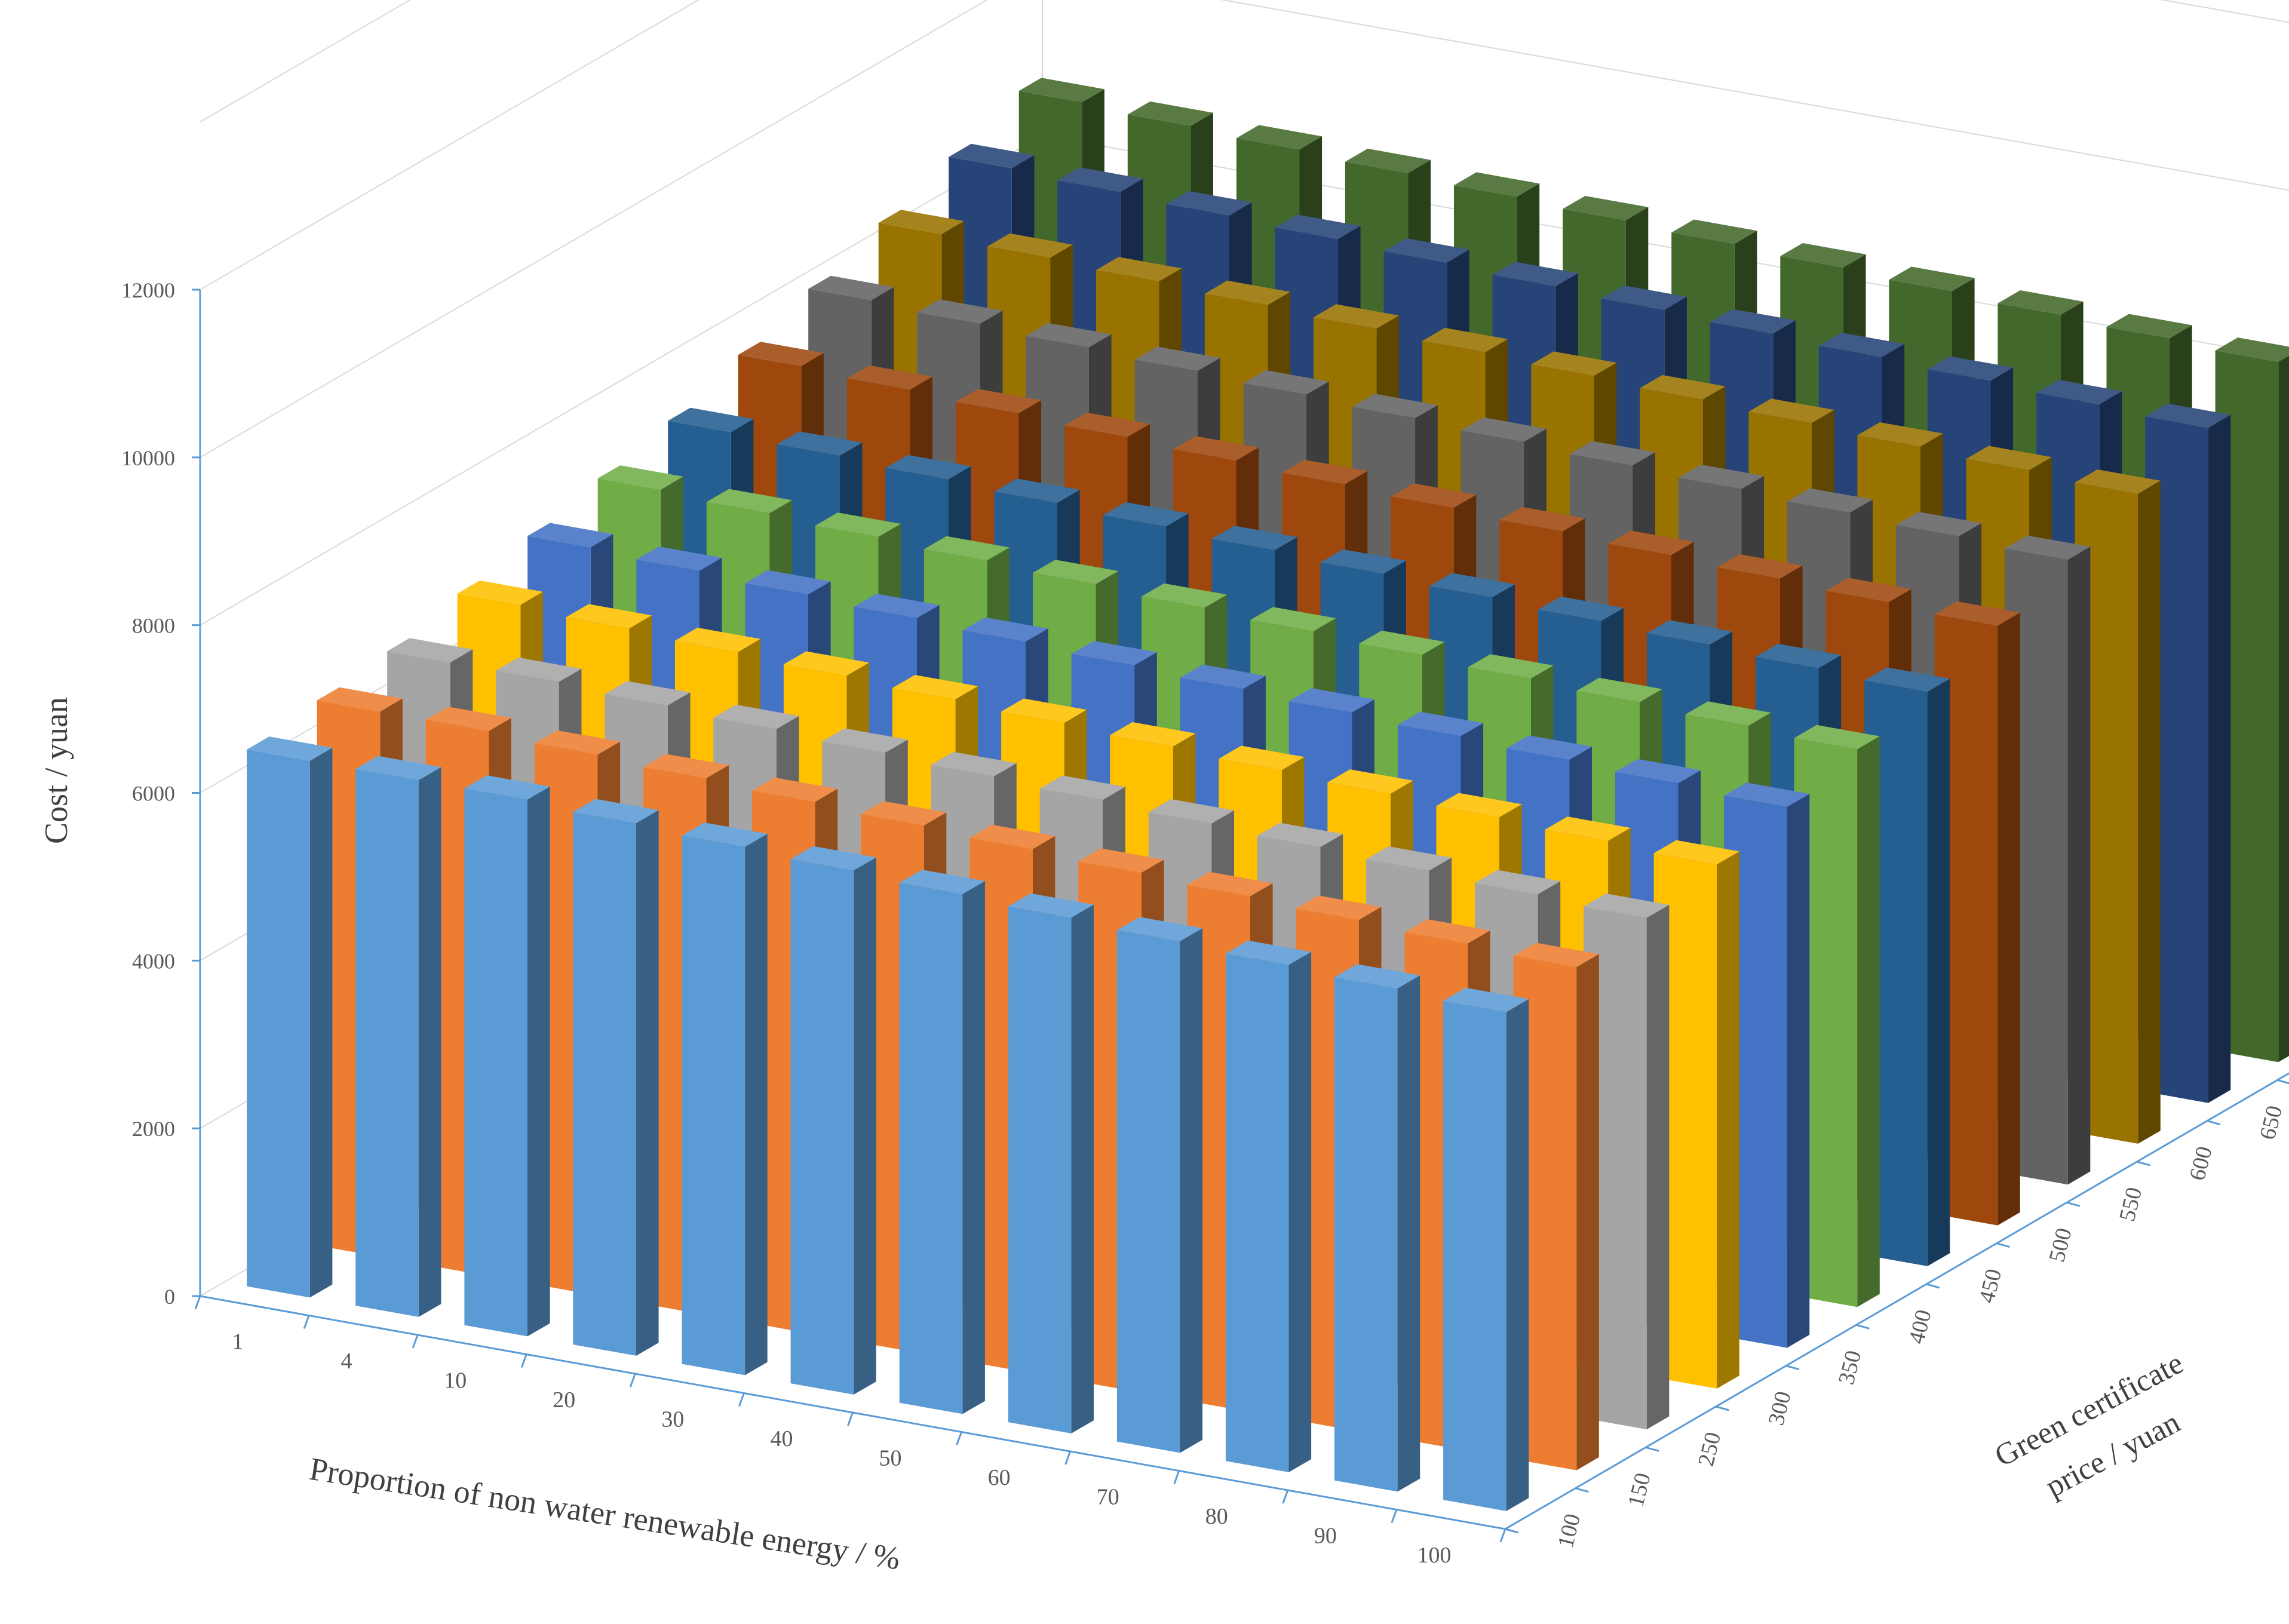 The image size is (2289, 1624). I want to click on x-tick-label: 4, so click(346, 1361).